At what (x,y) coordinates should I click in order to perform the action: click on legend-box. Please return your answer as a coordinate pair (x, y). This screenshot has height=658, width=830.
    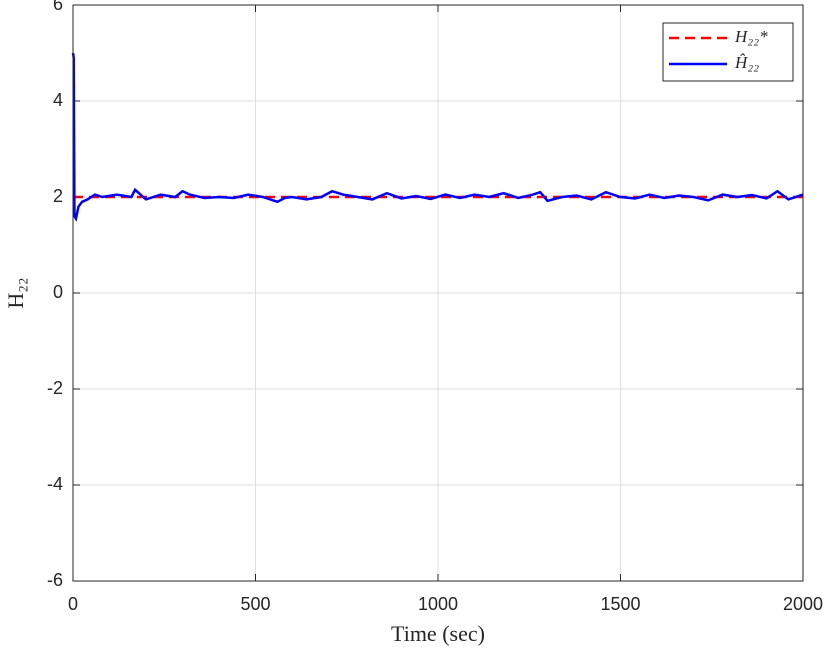
    Looking at the image, I should click on (728, 52).